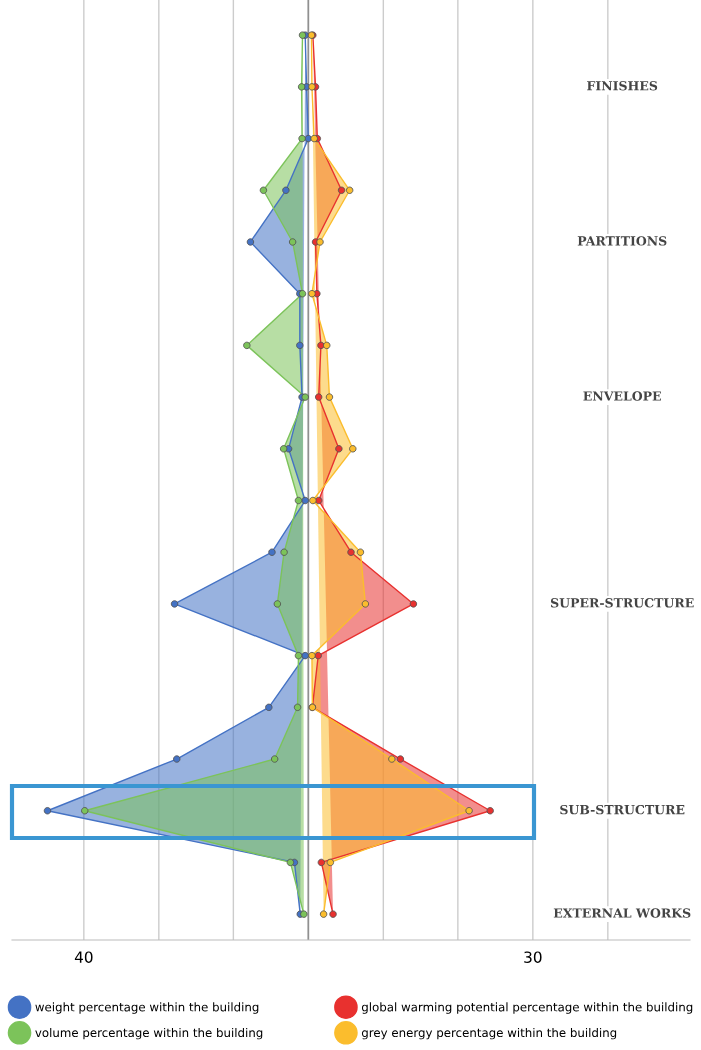  Describe the element at coordinates (622, 913) in the screenshot. I see `y-tick-label: EXTERNAL WORKS` at that location.